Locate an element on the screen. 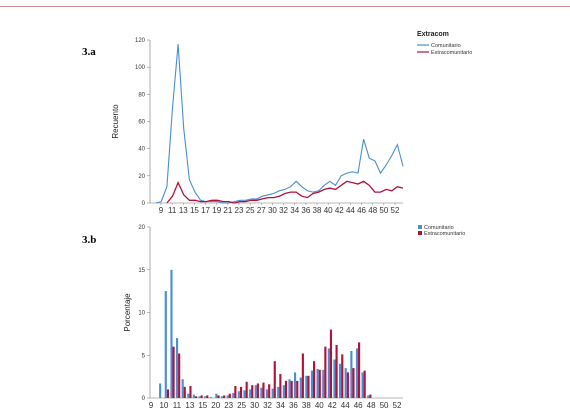  legend-label: Comunitario is located at coordinates (446, 46).